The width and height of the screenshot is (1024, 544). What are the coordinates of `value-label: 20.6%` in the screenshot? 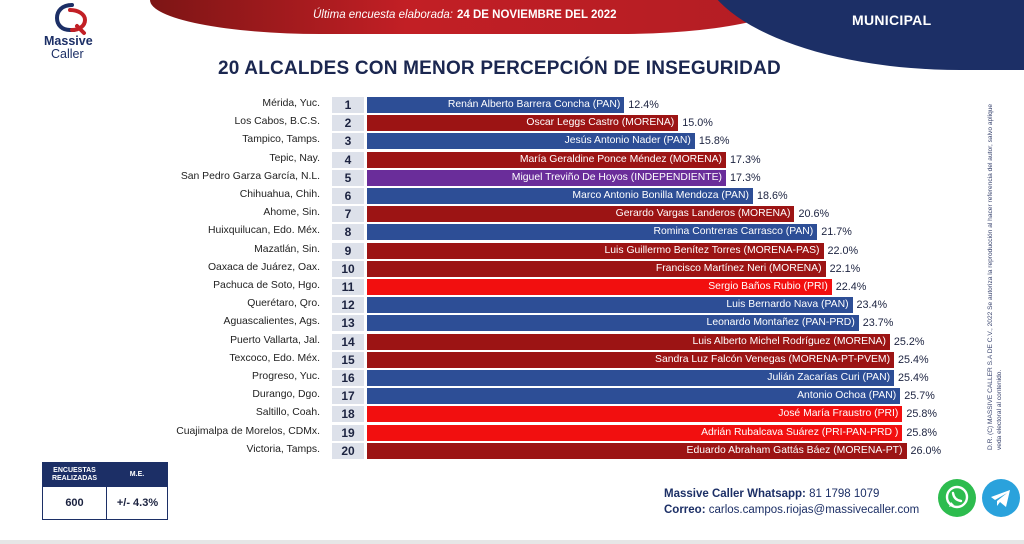 It's located at (814, 214).